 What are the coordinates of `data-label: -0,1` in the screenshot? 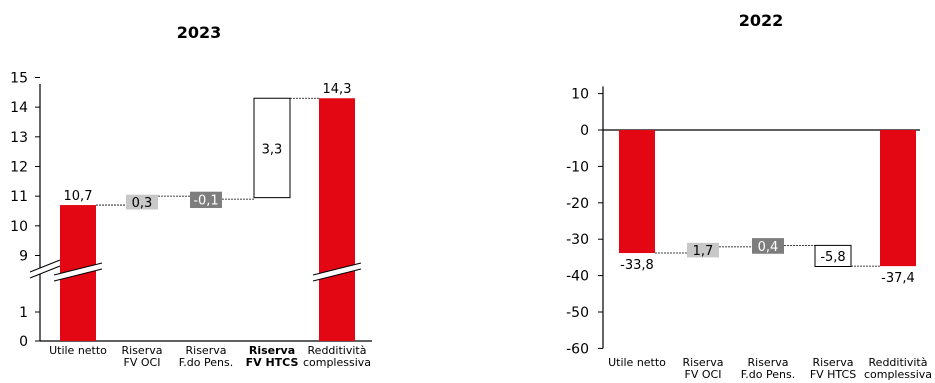 It's located at (205, 201).